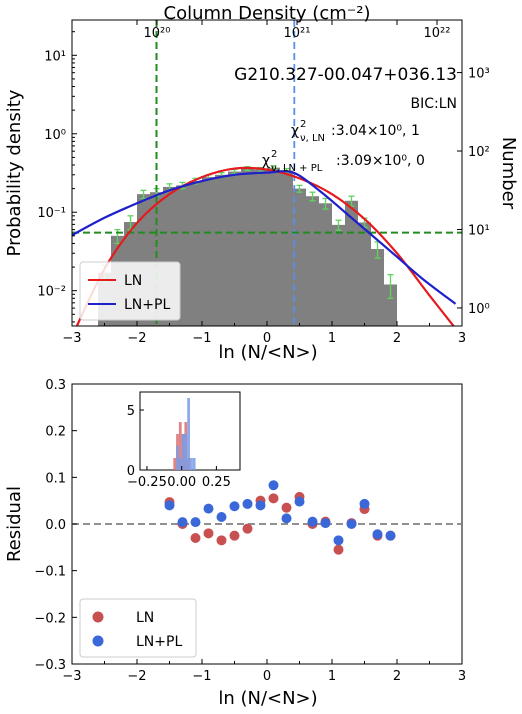  I want to click on chi-ln-subscript: ν, LN, so click(312, 138).